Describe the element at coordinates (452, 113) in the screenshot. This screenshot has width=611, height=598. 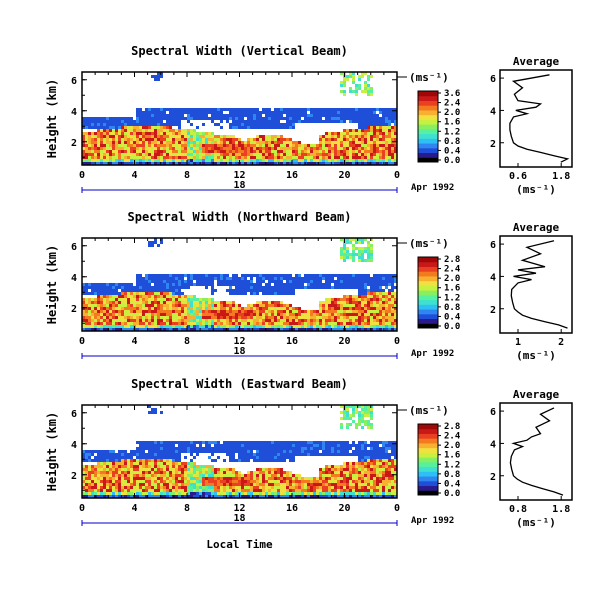
I see `colorbar-tick-label: 2.0` at that location.